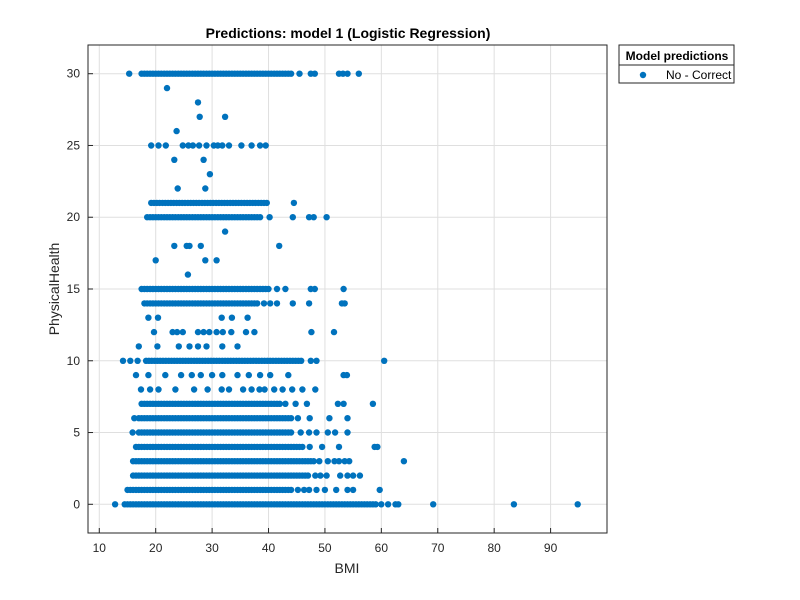 The image size is (800, 600). Describe the element at coordinates (156, 548) in the screenshot. I see `x-tick-label: 20` at that location.